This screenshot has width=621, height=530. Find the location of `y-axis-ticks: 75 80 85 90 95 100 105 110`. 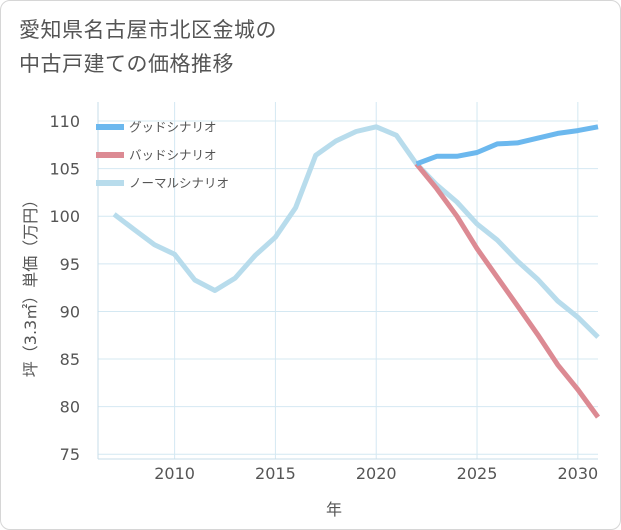

y-axis-ticks: 75 80 85 90 95 100 105 110 is located at coordinates (64, 288).